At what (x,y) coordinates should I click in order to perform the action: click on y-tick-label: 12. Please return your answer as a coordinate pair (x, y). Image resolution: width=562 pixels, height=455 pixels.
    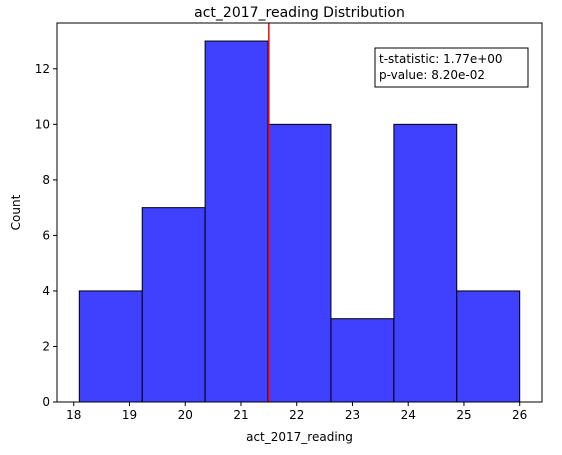
    Looking at the image, I should click on (42, 69).